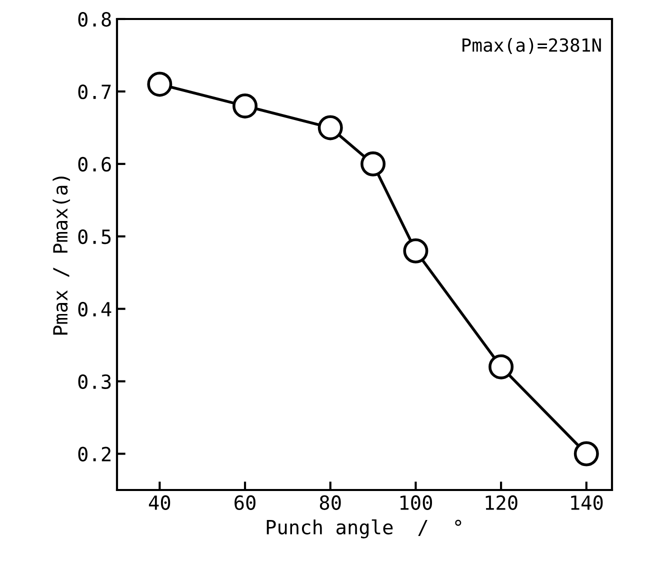 This screenshot has height=569, width=664. I want to click on y-tick-label: 0.8, so click(94, 19).